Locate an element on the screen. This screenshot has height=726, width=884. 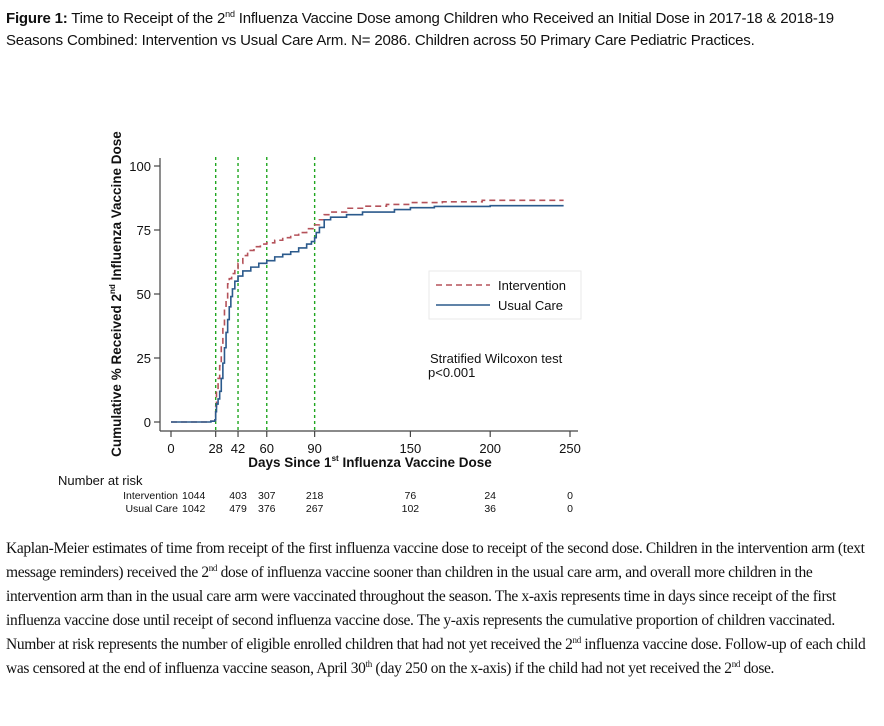
y-ticks: 0 25 50 75 100 is located at coordinates (144, 294).